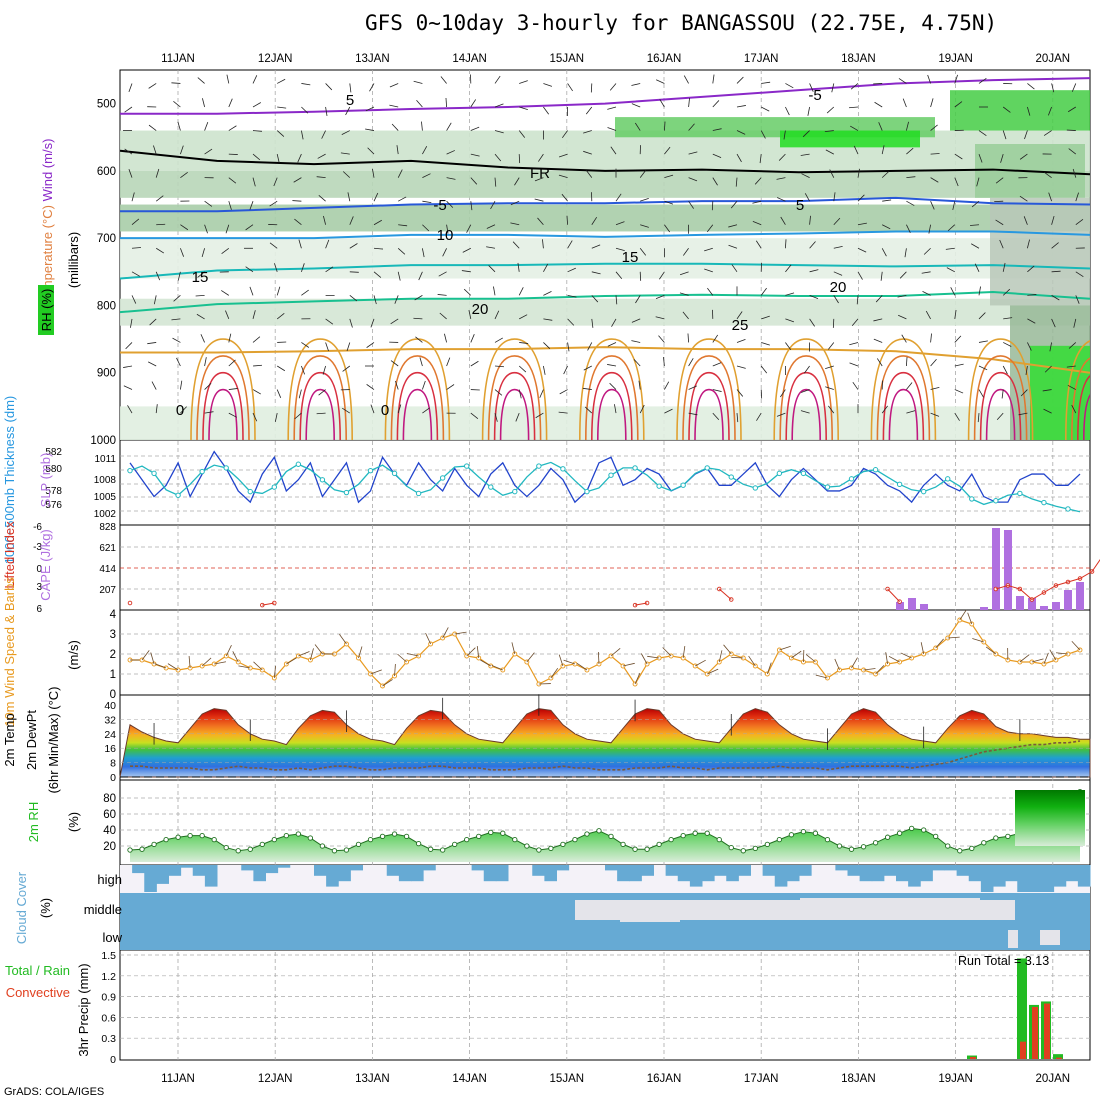 The height and width of the screenshot is (1100, 1100). Describe the element at coordinates (106, 306) in the screenshot. I see `upper-ytick: 800` at that location.